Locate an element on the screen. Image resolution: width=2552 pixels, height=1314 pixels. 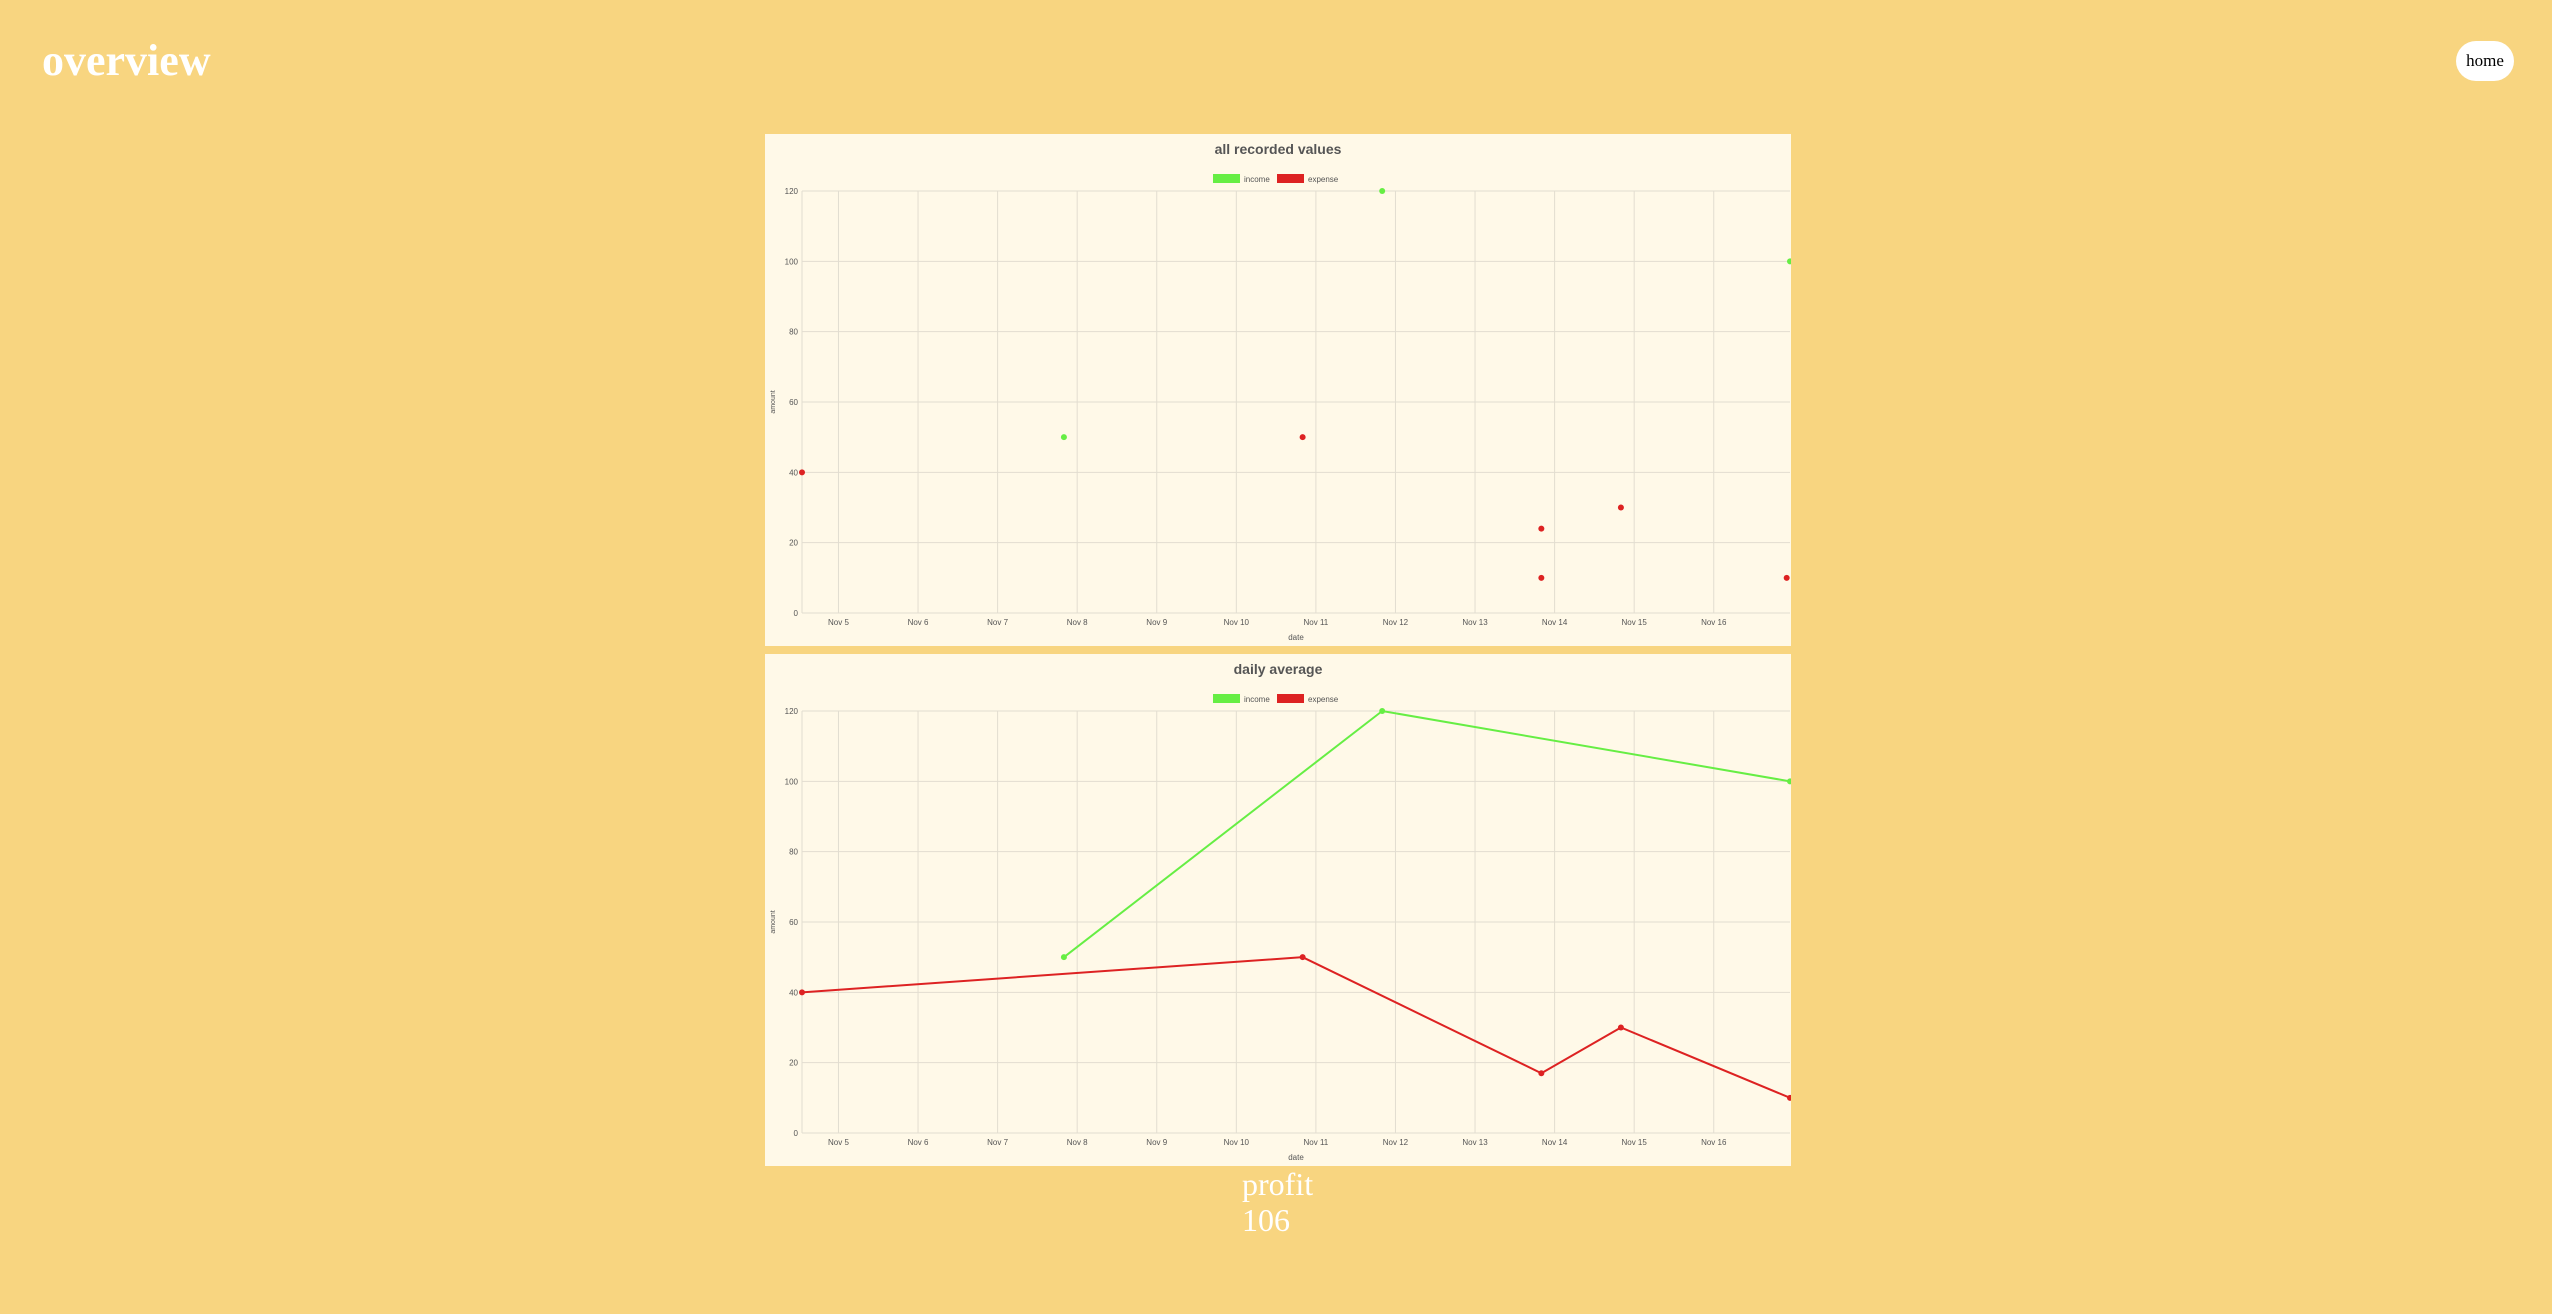
chart-title: daily average is located at coordinates (1278, 669).